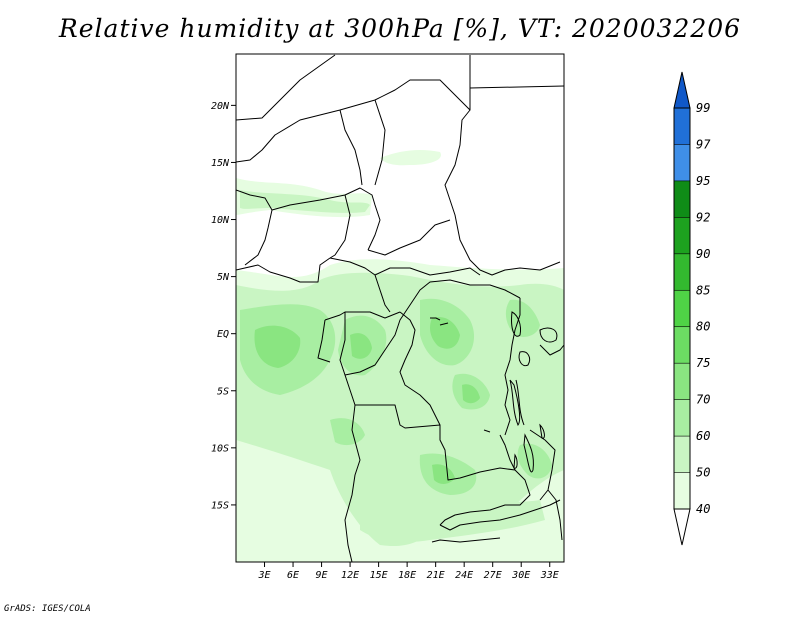 The image size is (800, 618). What do you see at coordinates (220, 505) in the screenshot?
I see `lat-tick-label: 15S` at bounding box center [220, 505].